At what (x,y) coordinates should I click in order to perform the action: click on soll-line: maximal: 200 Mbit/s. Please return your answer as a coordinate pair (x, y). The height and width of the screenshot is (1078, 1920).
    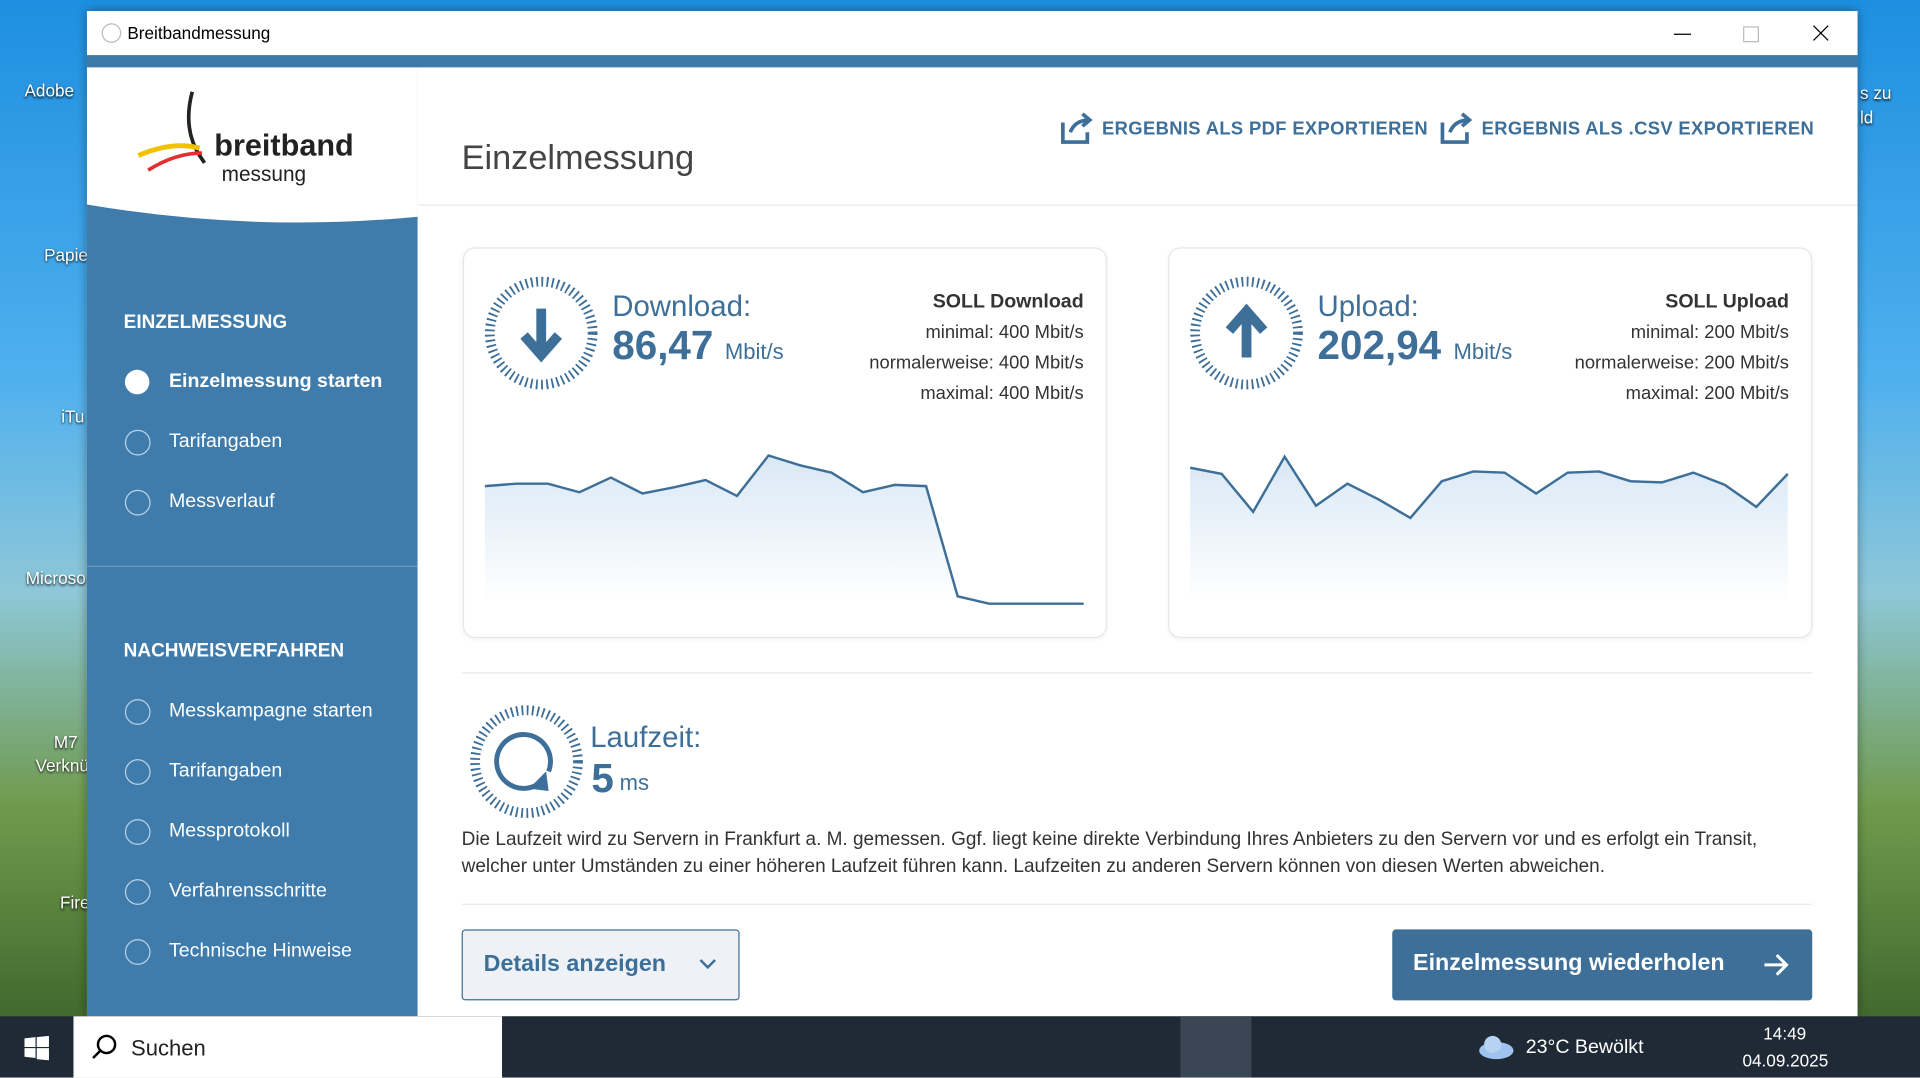
    Looking at the image, I should click on (1707, 394).